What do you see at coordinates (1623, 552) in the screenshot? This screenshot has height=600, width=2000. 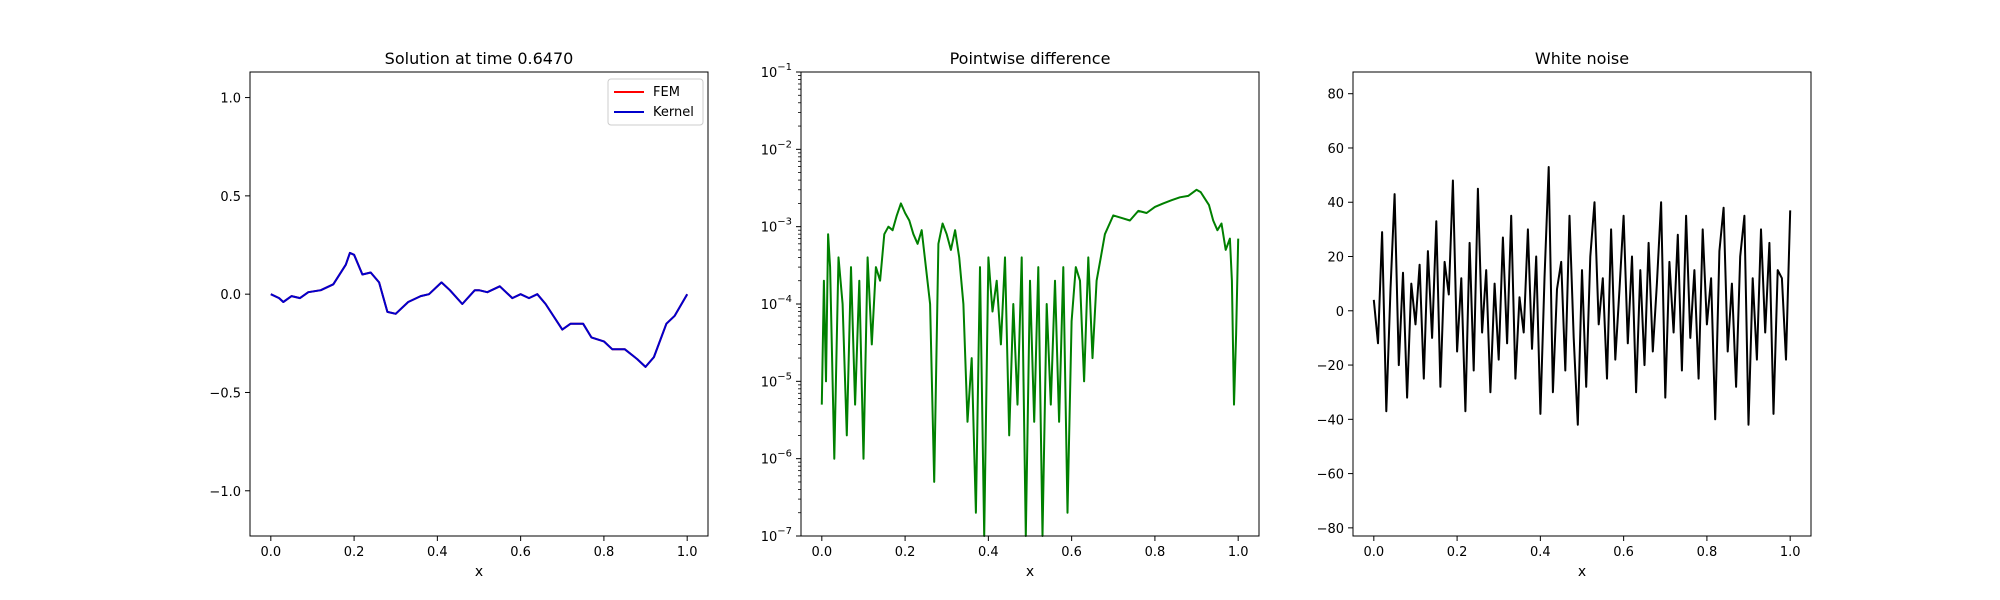 I see `noise-xtick-label: 0.6` at bounding box center [1623, 552].